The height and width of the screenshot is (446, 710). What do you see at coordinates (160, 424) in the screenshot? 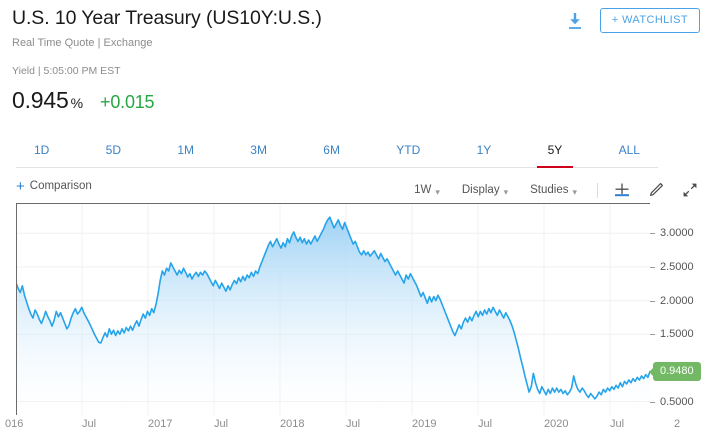
I see `x-axis-label: 2017` at bounding box center [160, 424].